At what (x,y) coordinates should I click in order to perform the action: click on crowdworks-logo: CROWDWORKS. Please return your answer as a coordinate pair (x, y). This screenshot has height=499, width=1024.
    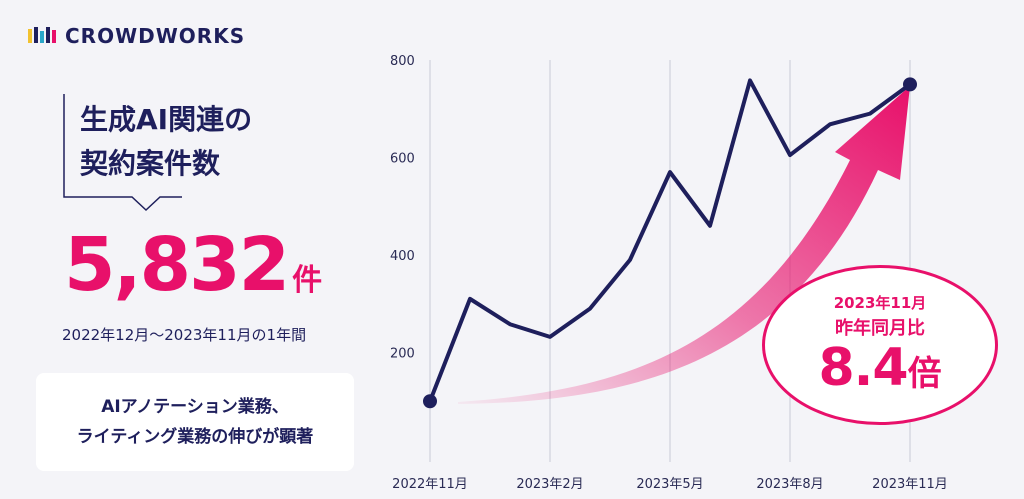
    Looking at the image, I should click on (136, 36).